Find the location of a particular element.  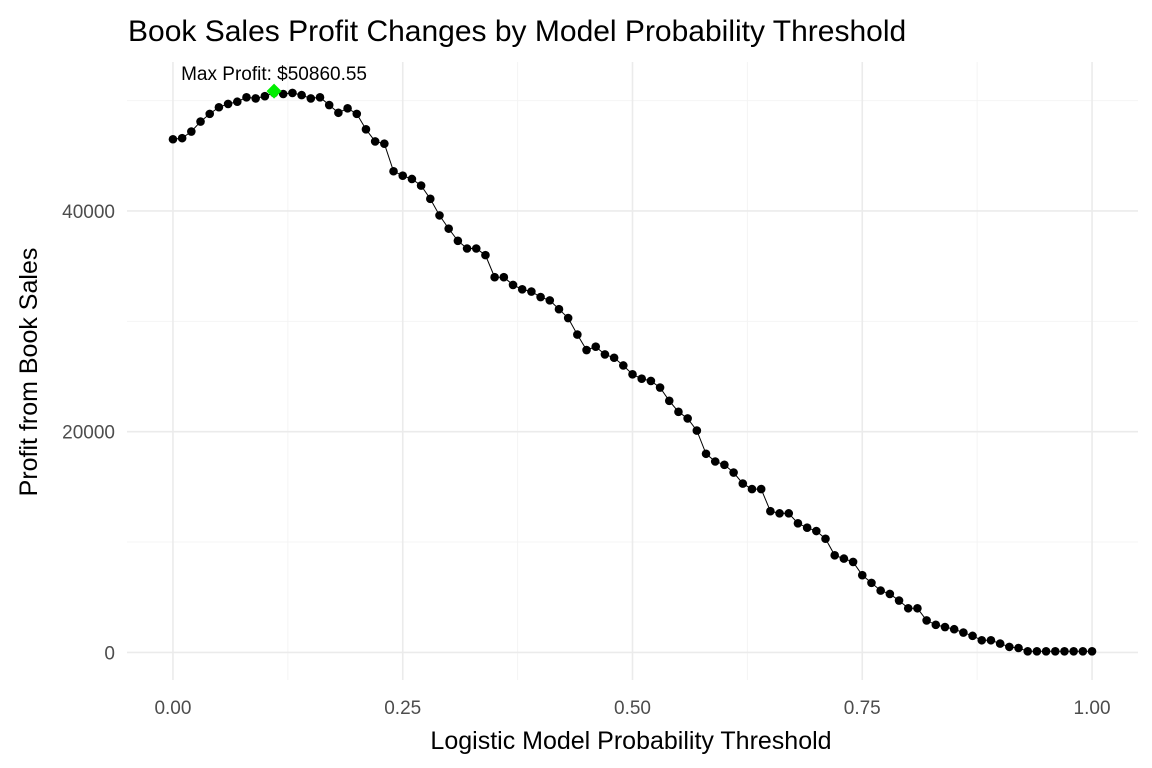

y-axis-ticks: 0 20000 40000 is located at coordinates (88, 433).